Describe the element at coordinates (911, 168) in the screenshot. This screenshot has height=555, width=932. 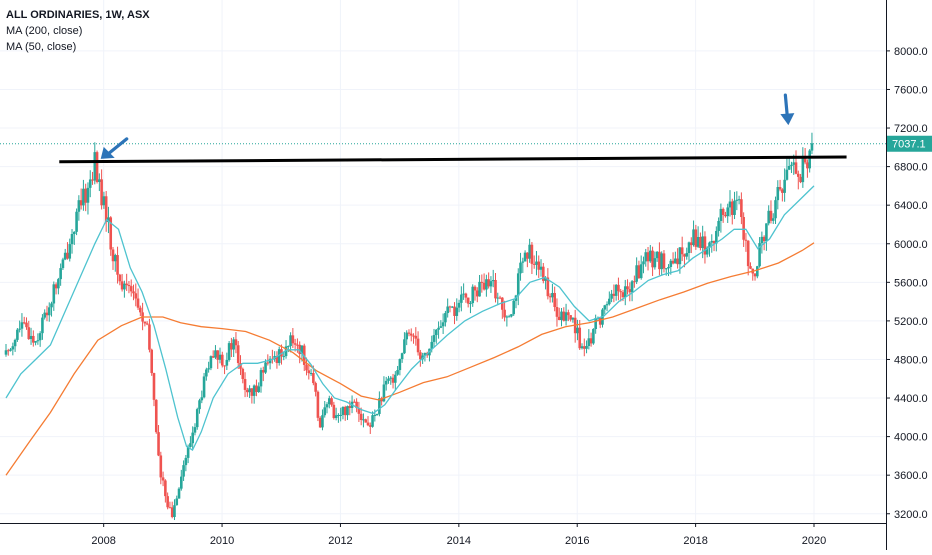
I see `y-tick-label: 6800.0` at that location.